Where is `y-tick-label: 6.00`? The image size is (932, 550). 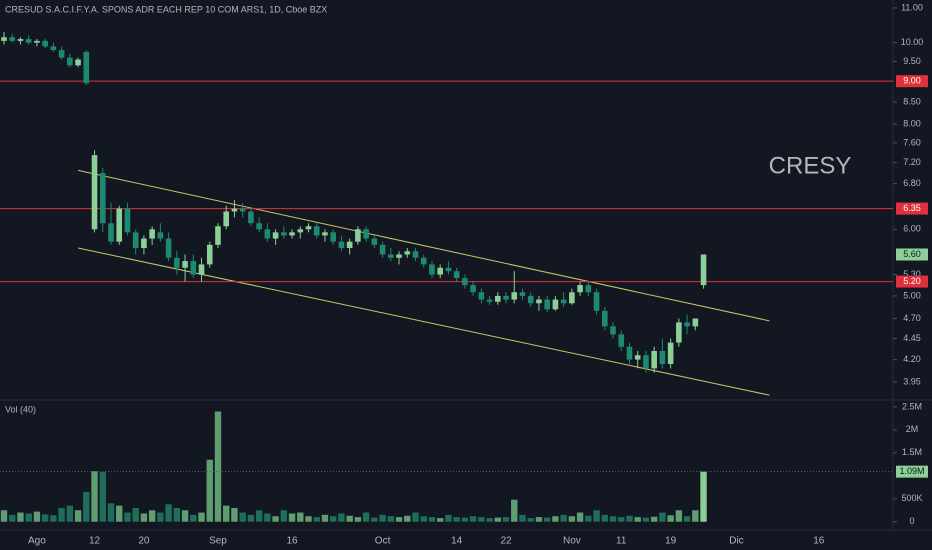 y-tick-label: 6.00 is located at coordinates (912, 229).